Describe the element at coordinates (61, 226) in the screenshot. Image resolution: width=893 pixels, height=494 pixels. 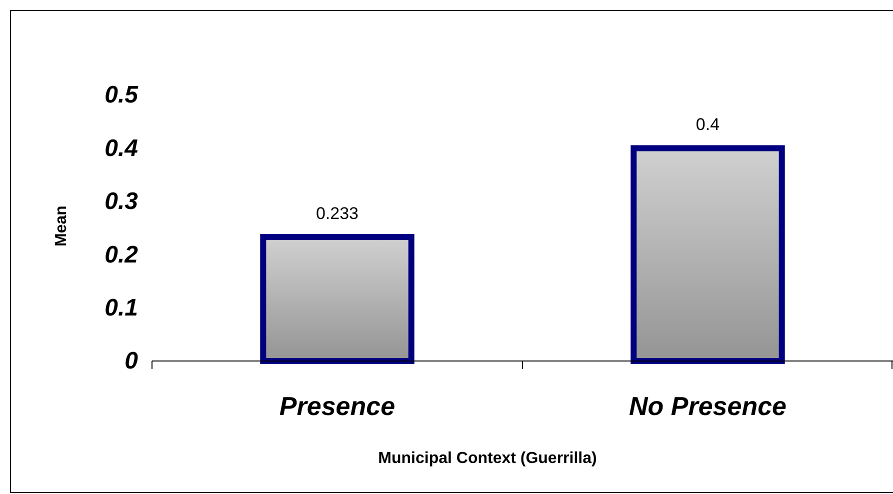
I see `y-axis-title: Mean` at that location.